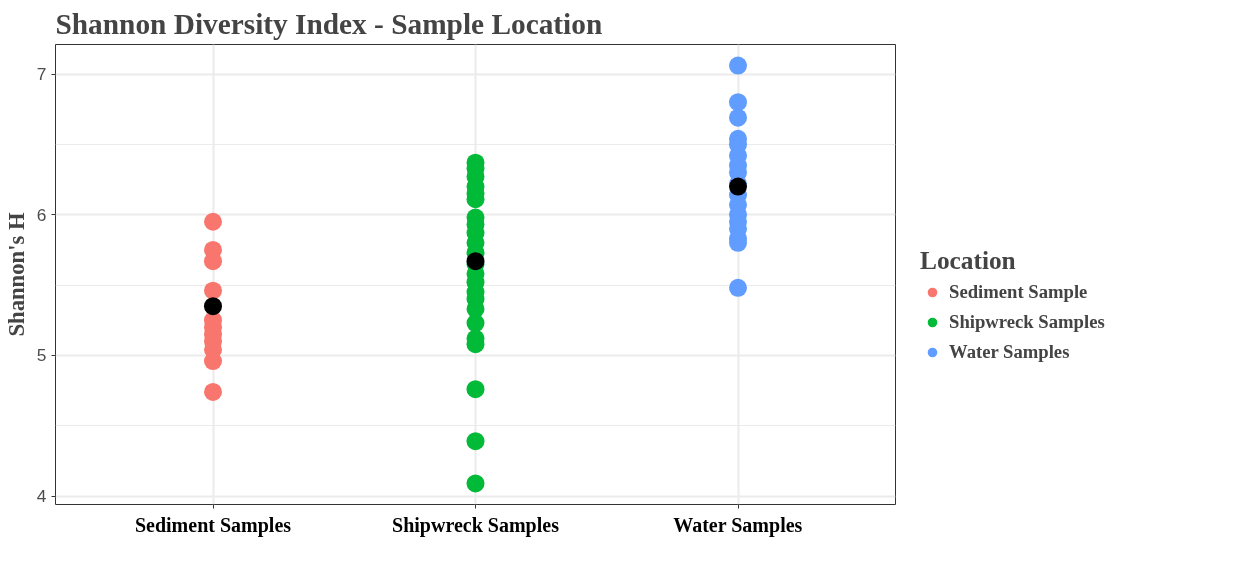  Describe the element at coordinates (968, 260) in the screenshot. I see `legend-title: Location` at that location.